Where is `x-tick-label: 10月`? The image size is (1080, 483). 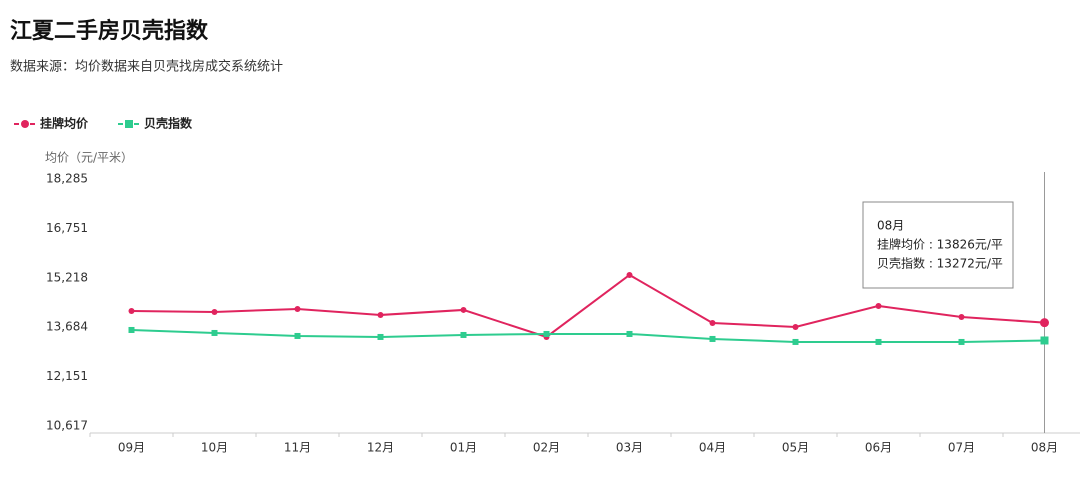
x-tick-label: 10月 is located at coordinates (214, 448).